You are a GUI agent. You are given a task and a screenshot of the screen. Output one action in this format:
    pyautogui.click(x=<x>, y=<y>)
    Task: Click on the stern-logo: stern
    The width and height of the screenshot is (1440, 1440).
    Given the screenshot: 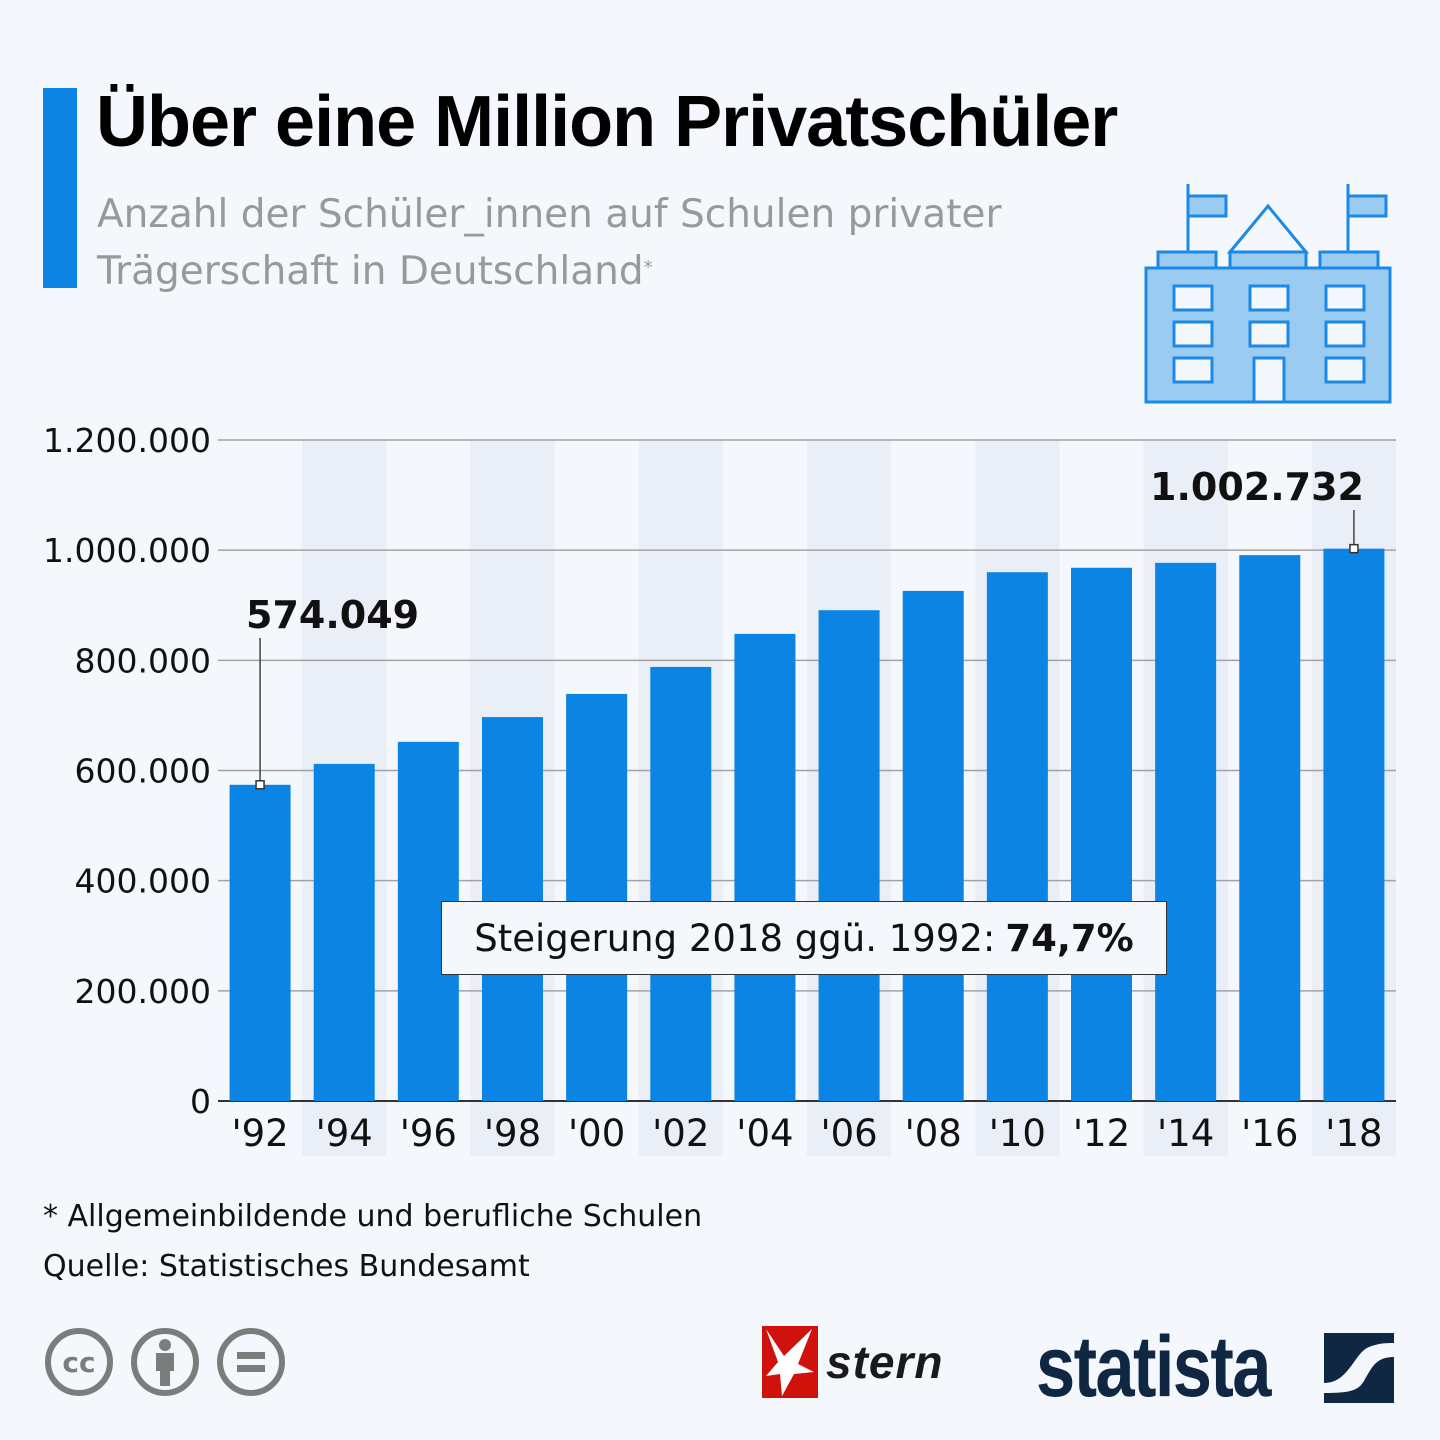 What is the action you would take?
    pyautogui.click(x=852, y=1362)
    